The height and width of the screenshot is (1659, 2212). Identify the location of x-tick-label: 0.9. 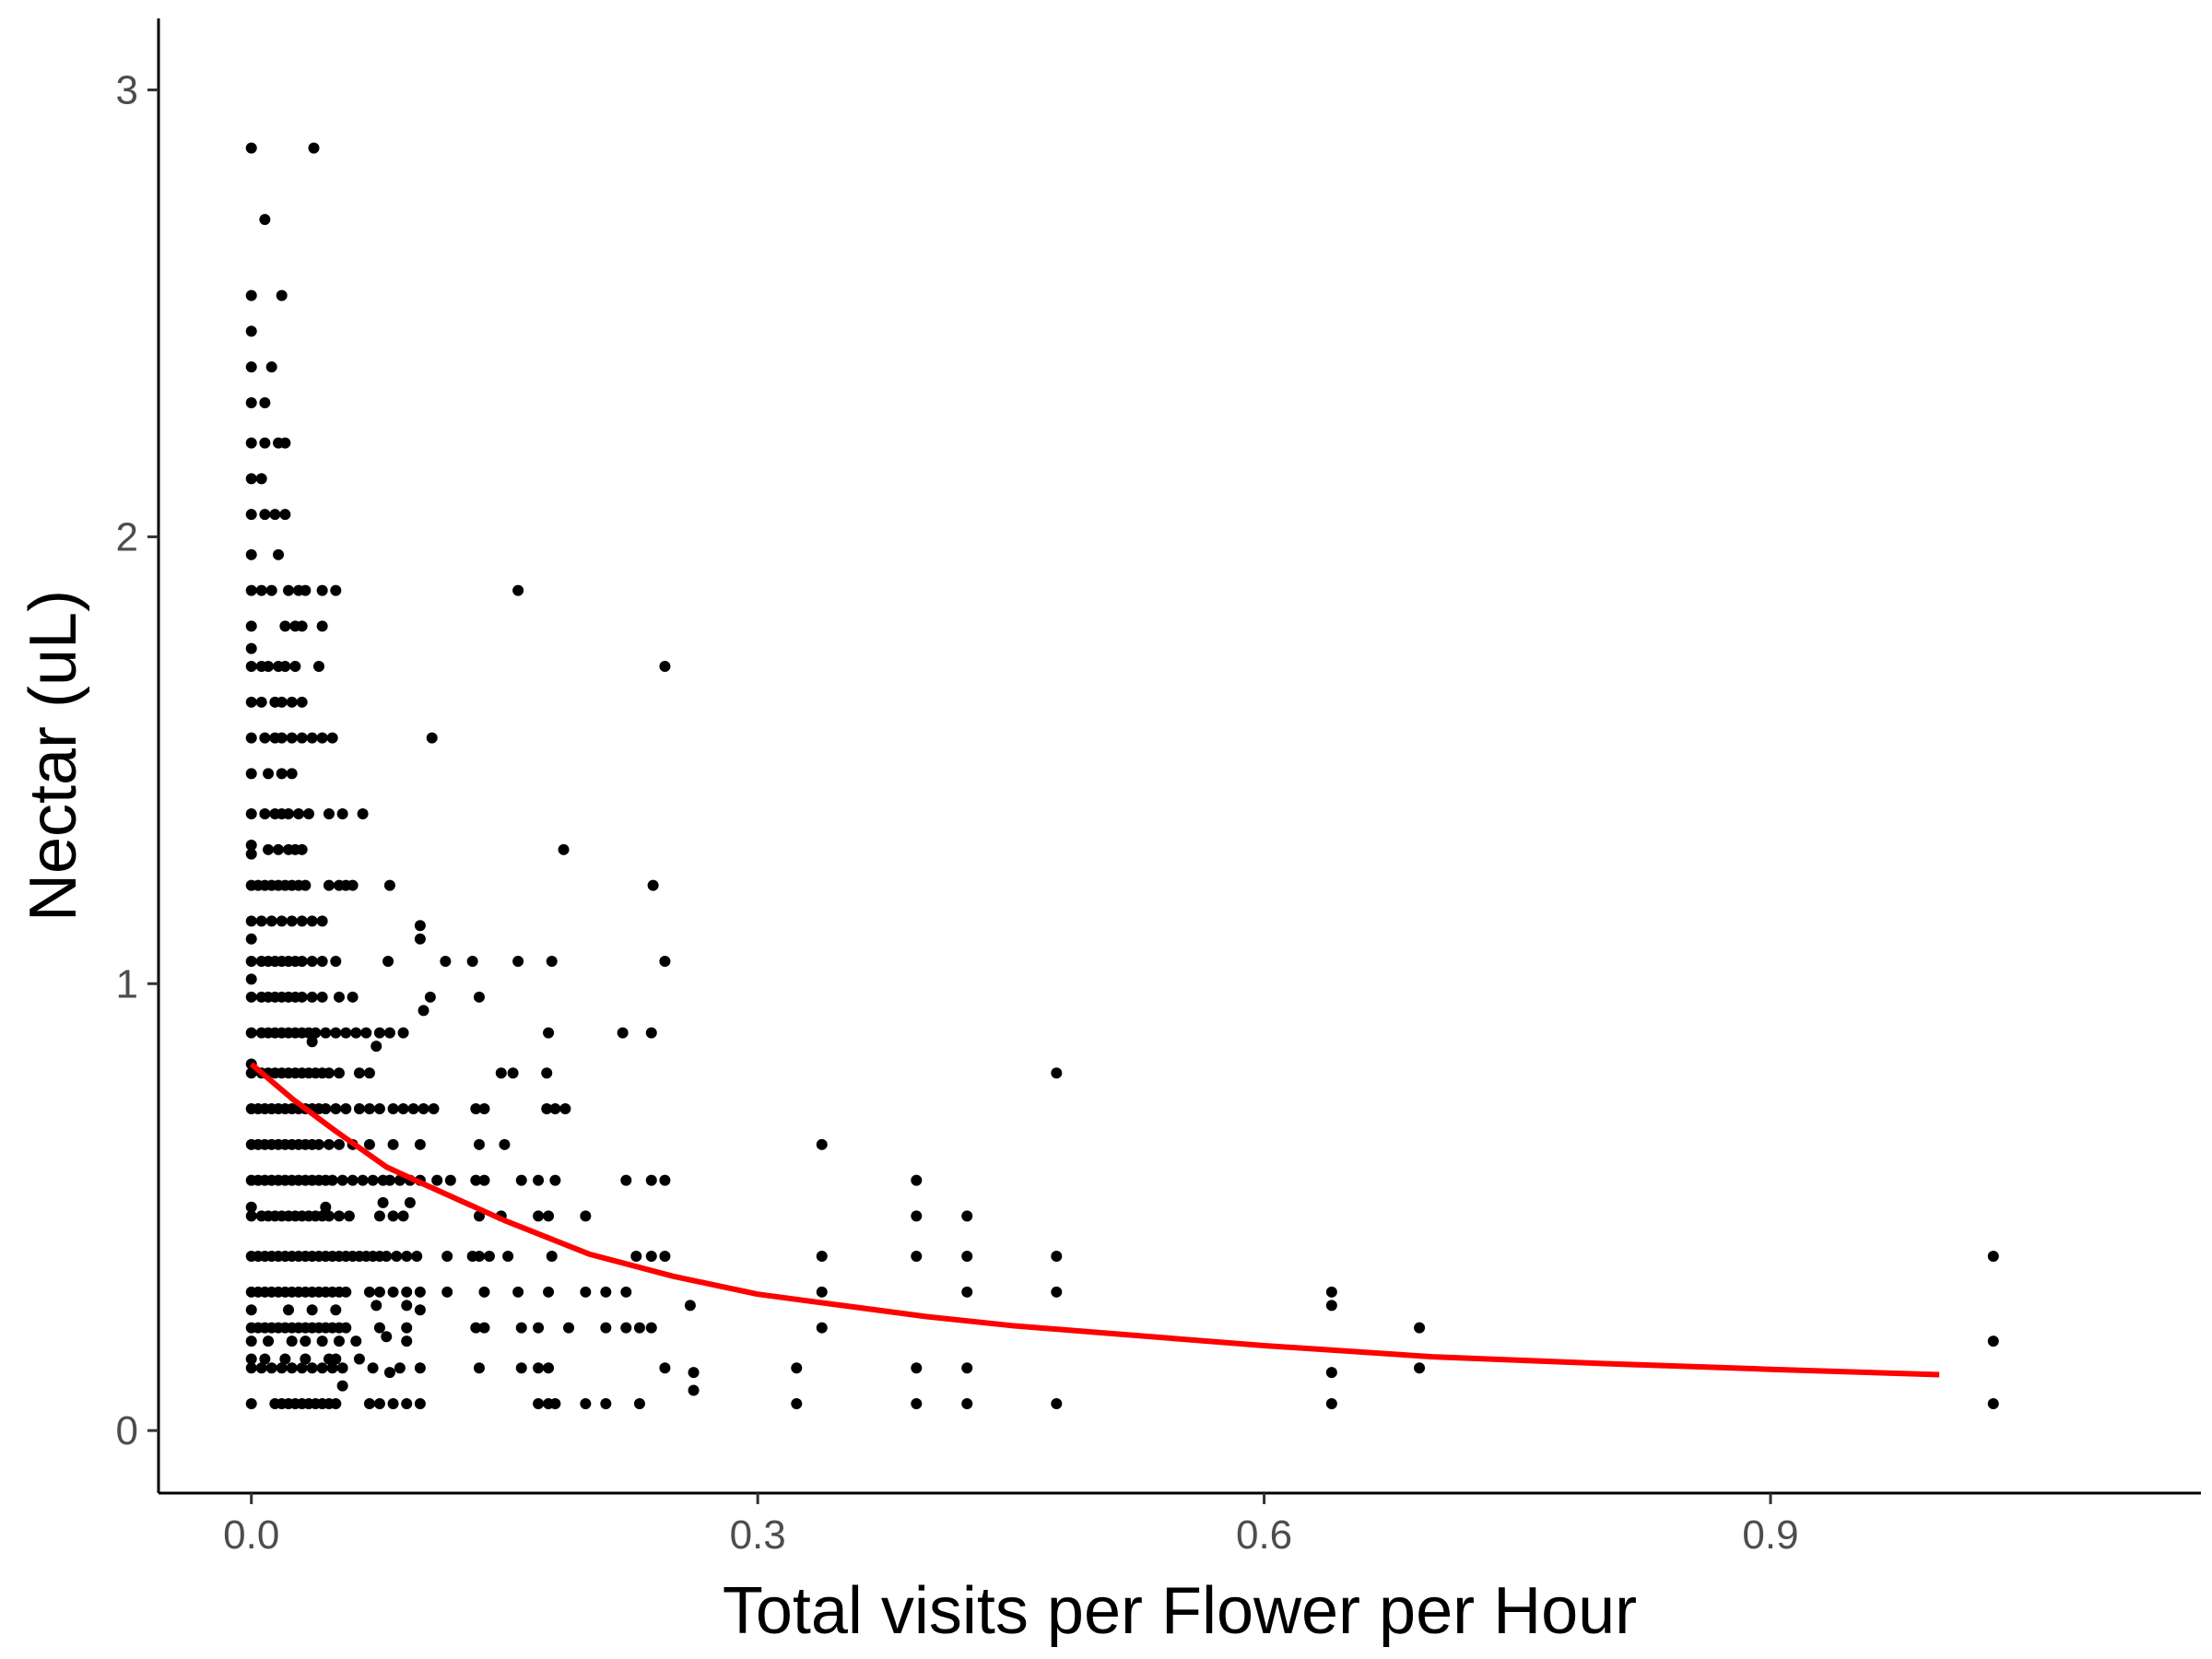
(1770, 1535).